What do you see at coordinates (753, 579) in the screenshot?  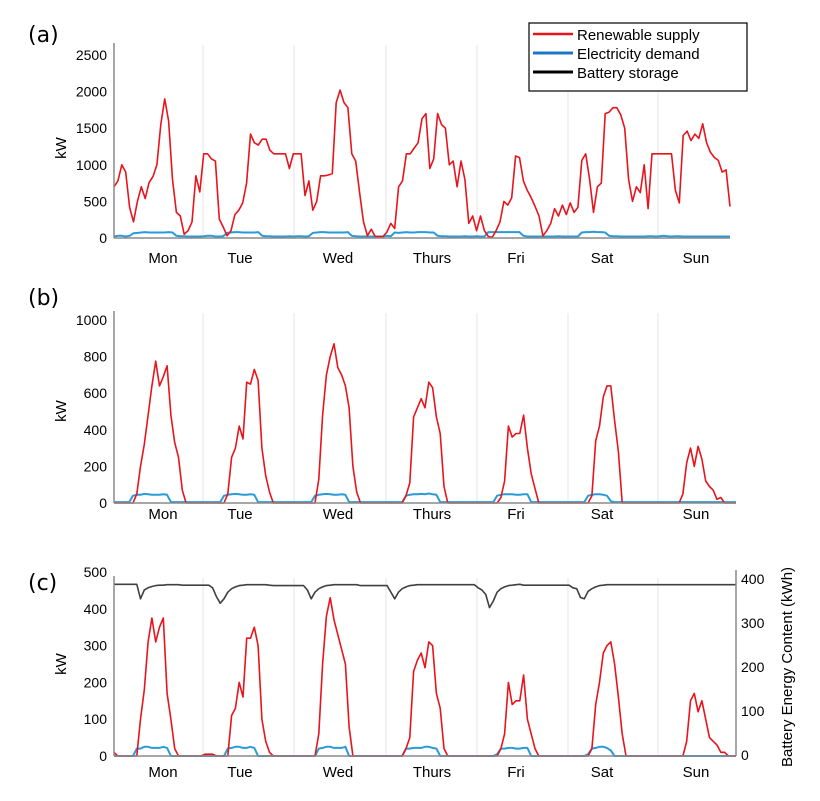 I see `y2-tick-label: 400` at bounding box center [753, 579].